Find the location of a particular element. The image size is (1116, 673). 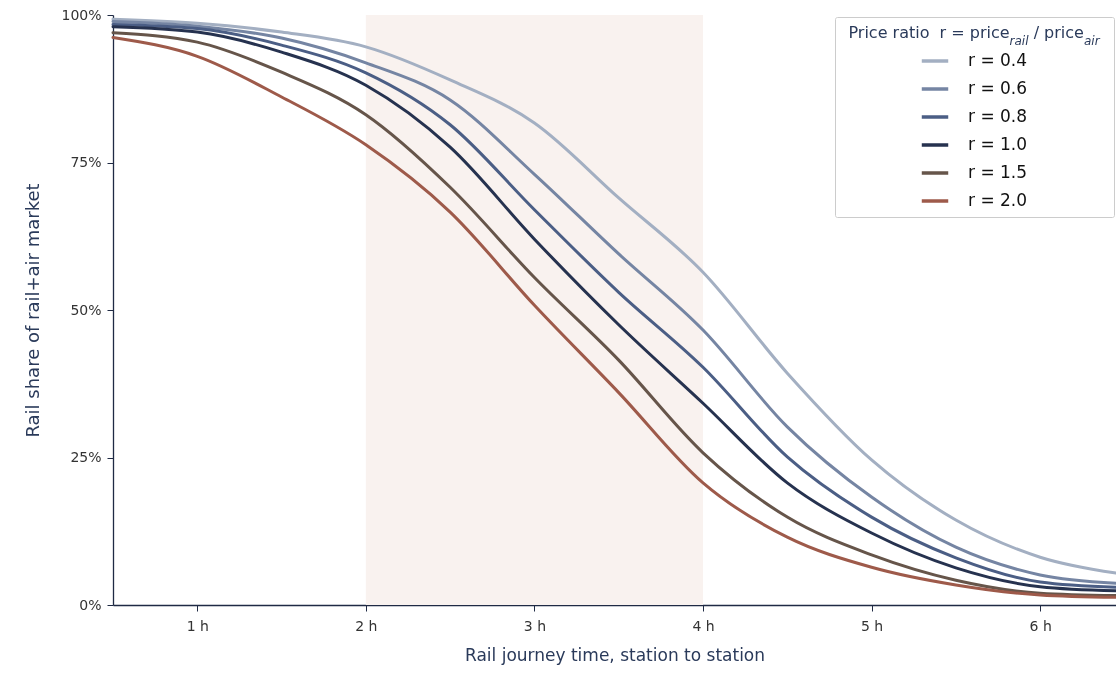

y-tick-label: 0% is located at coordinates (90, 604).